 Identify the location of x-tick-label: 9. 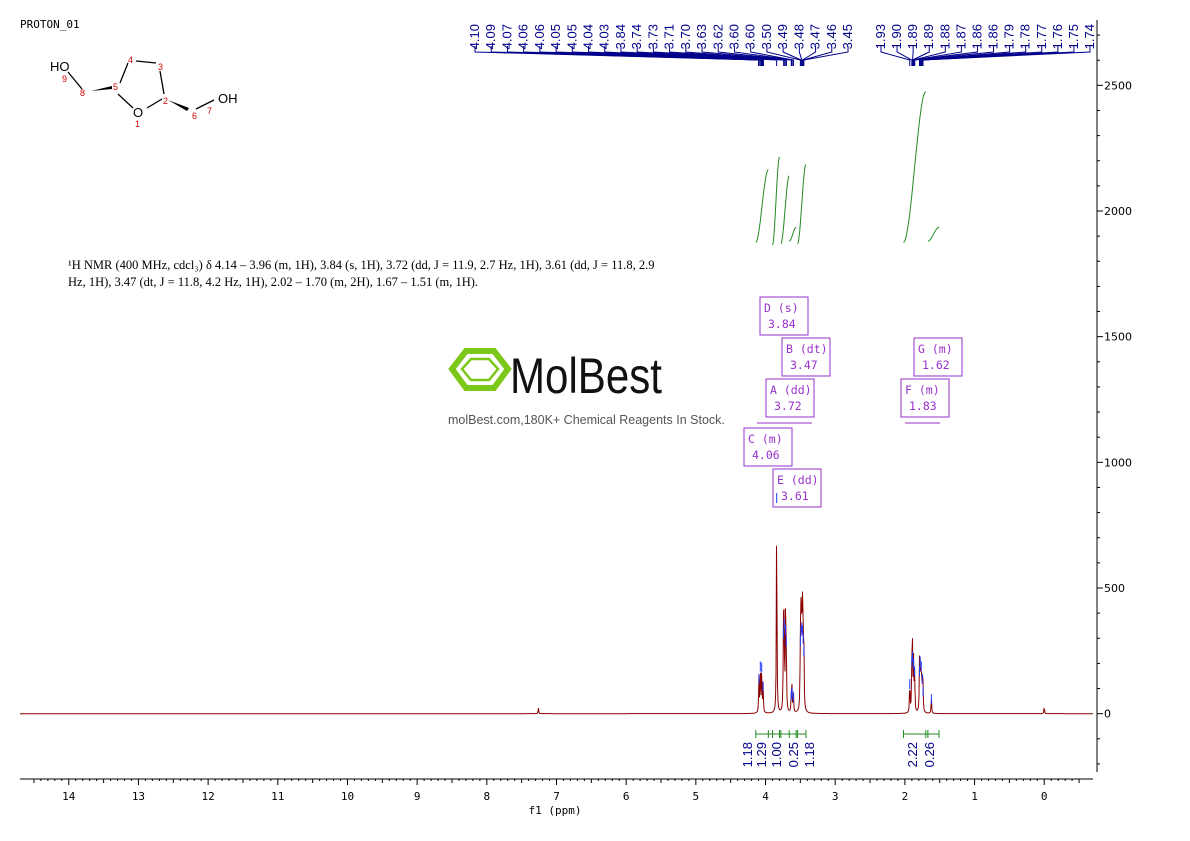
(417, 796).